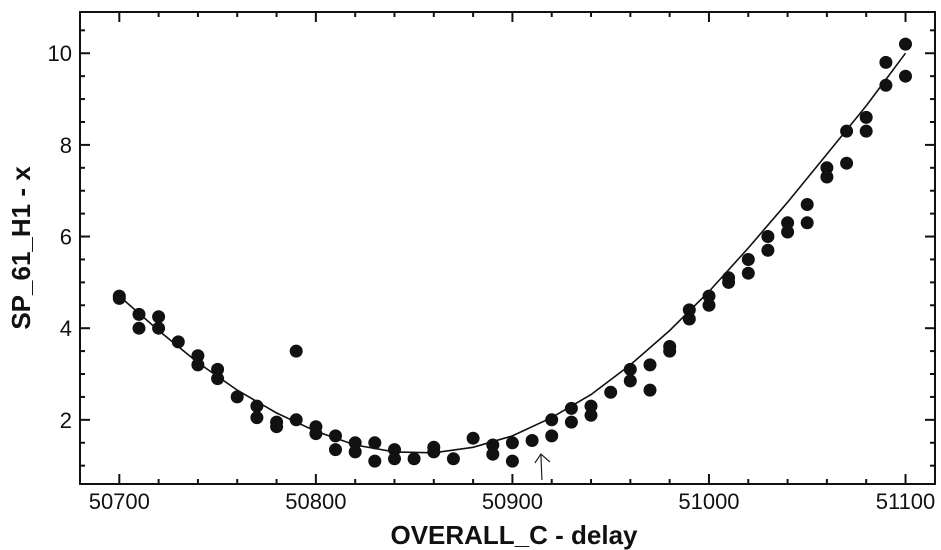 The image size is (941, 550). Describe the element at coordinates (906, 501) in the screenshot. I see `x-tick-label: 51100` at that location.